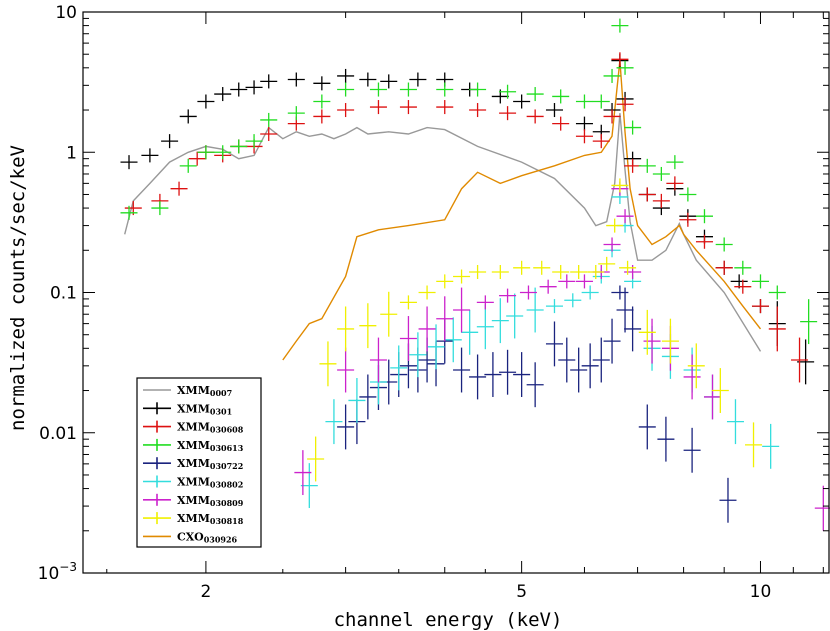  I want to click on legend-label: XMM030613, so click(210, 446).